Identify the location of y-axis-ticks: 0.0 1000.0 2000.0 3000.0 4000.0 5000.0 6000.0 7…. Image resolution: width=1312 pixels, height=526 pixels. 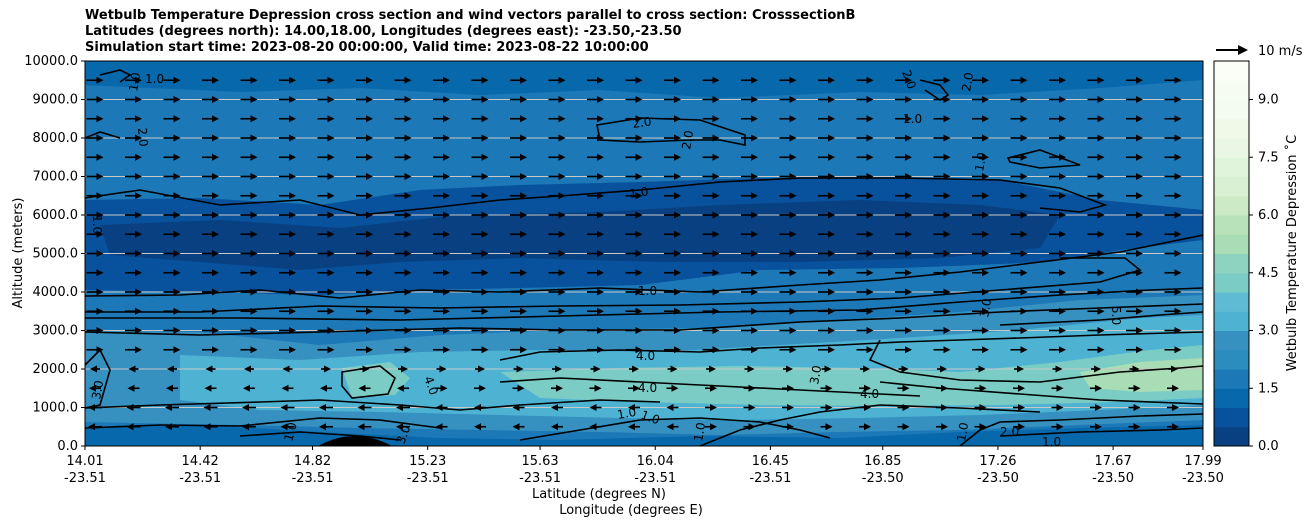
(54, 254).